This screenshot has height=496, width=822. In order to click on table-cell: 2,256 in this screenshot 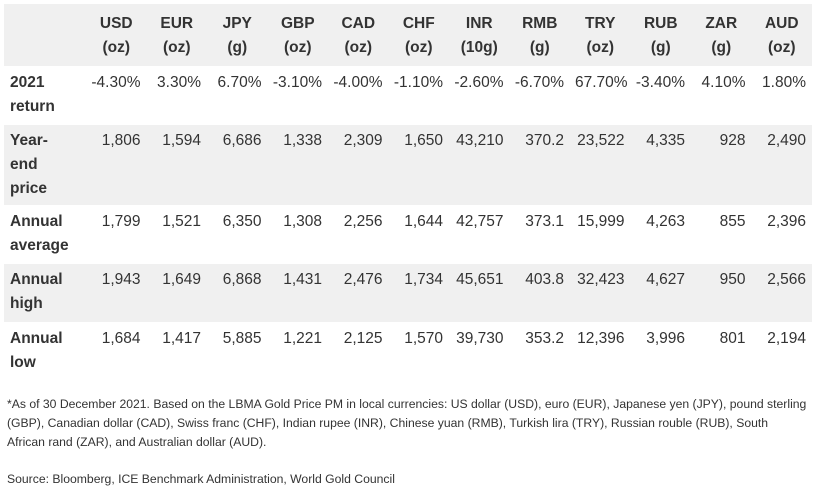, I will do `click(358, 234)`.